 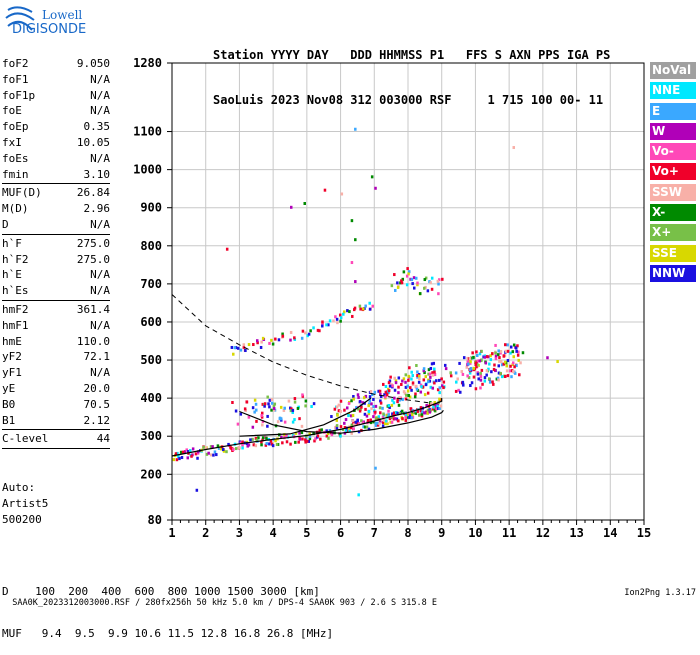 I want to click on param-row: M(D) 2.96, so click(x=56, y=209).